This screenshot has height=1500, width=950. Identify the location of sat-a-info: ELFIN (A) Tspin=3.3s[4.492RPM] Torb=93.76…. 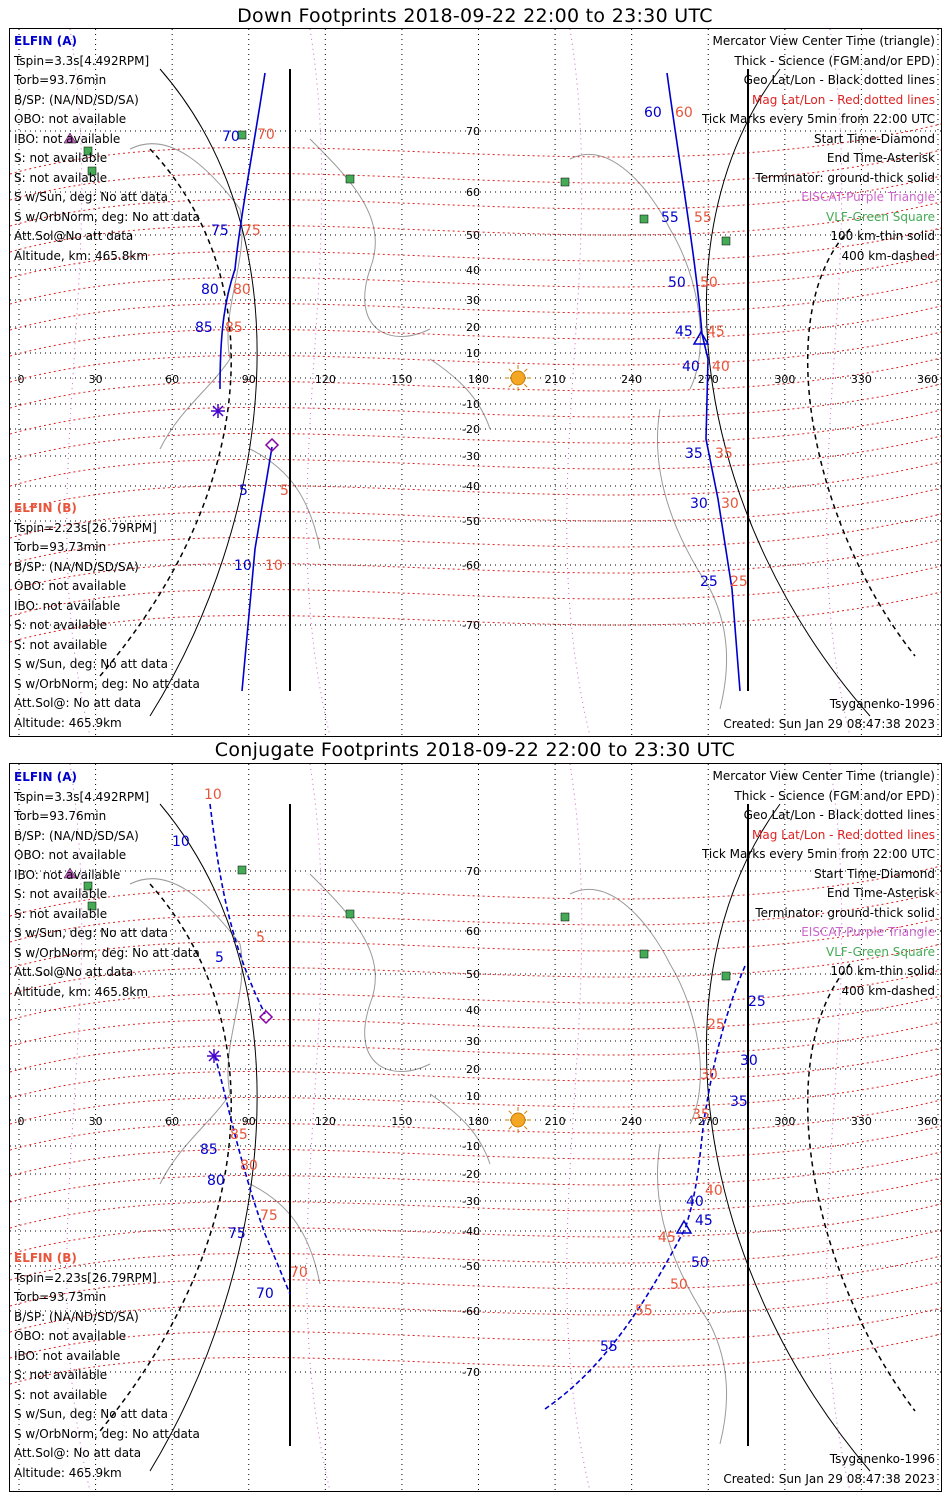
(107, 149).